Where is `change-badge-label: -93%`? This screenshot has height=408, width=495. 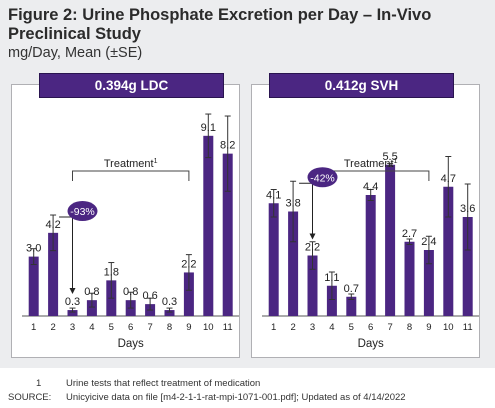 change-badge-label: -93% is located at coordinates (82, 212).